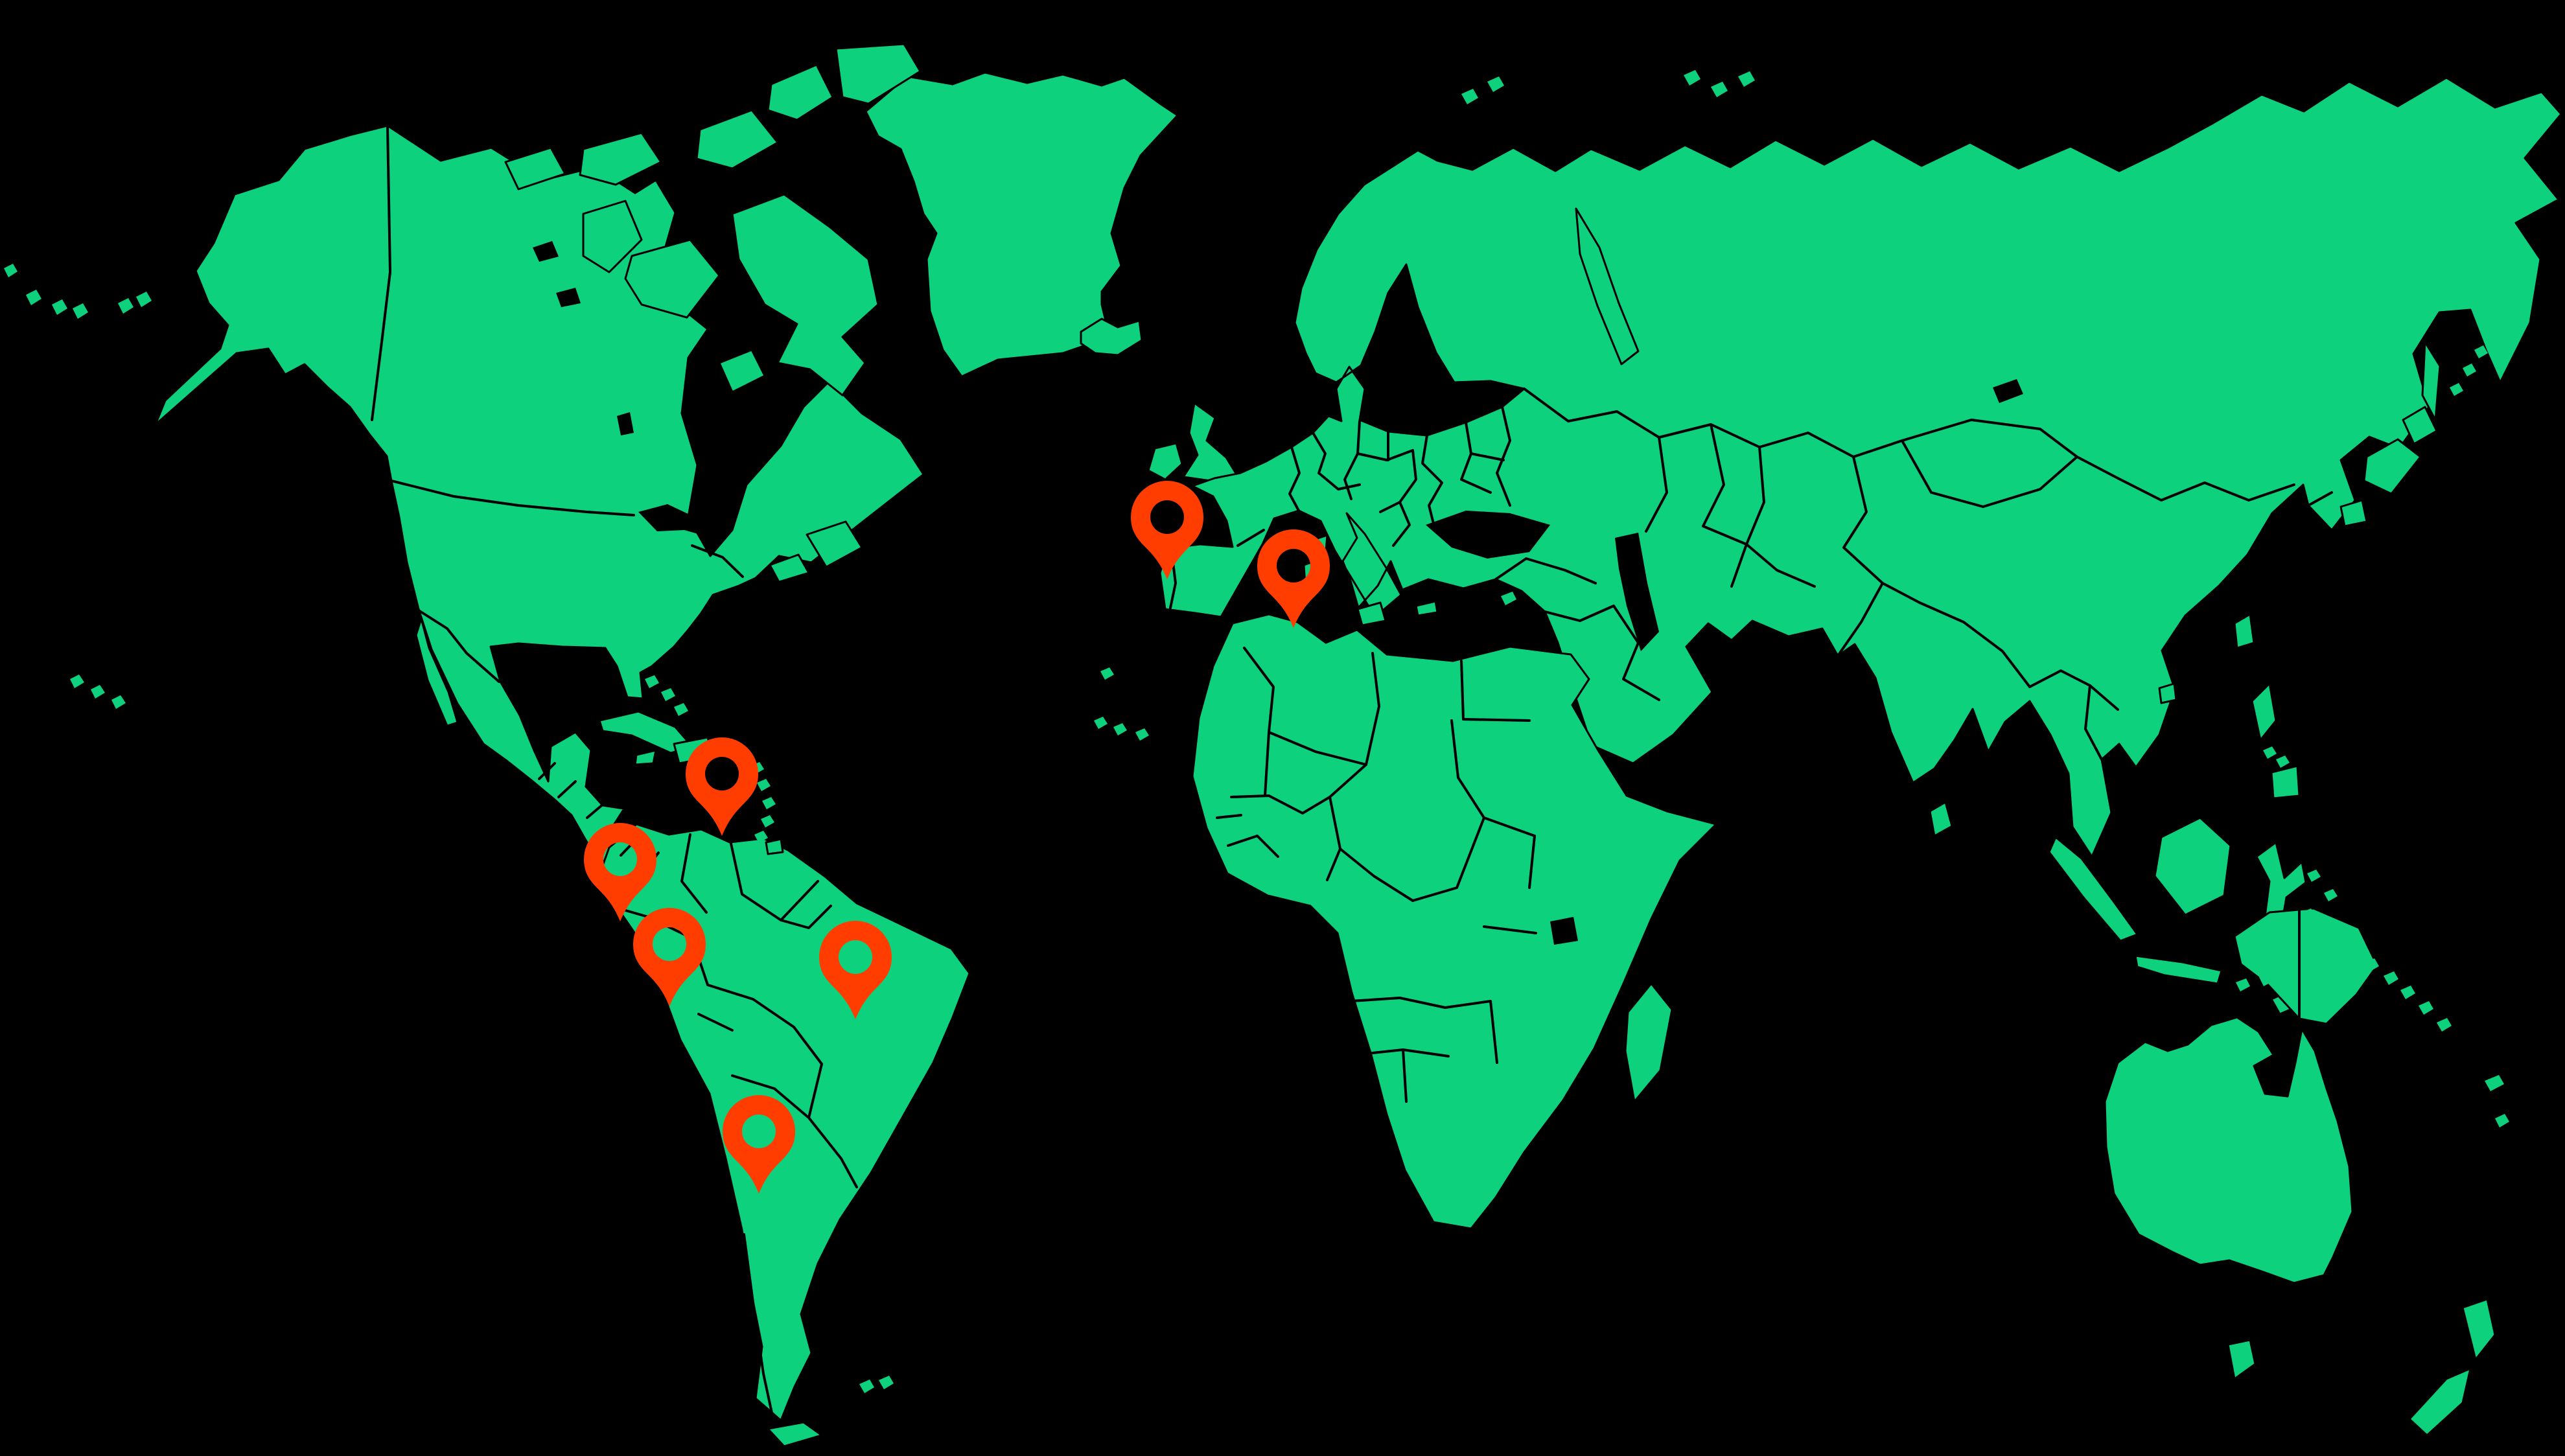 This screenshot has height=1456, width=2565. I want to click on lake-winnipeg, so click(625, 423).